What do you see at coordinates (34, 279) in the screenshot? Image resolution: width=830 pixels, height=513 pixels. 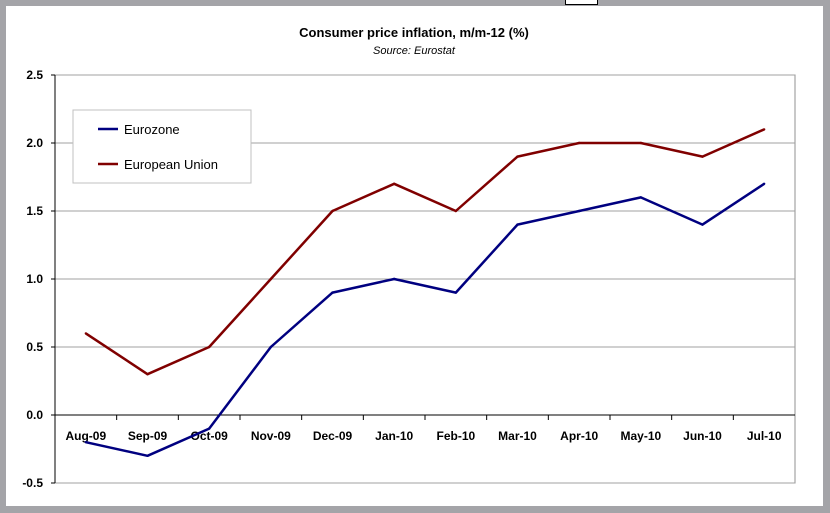 I see `y-tick-label: 1.0` at bounding box center [34, 279].